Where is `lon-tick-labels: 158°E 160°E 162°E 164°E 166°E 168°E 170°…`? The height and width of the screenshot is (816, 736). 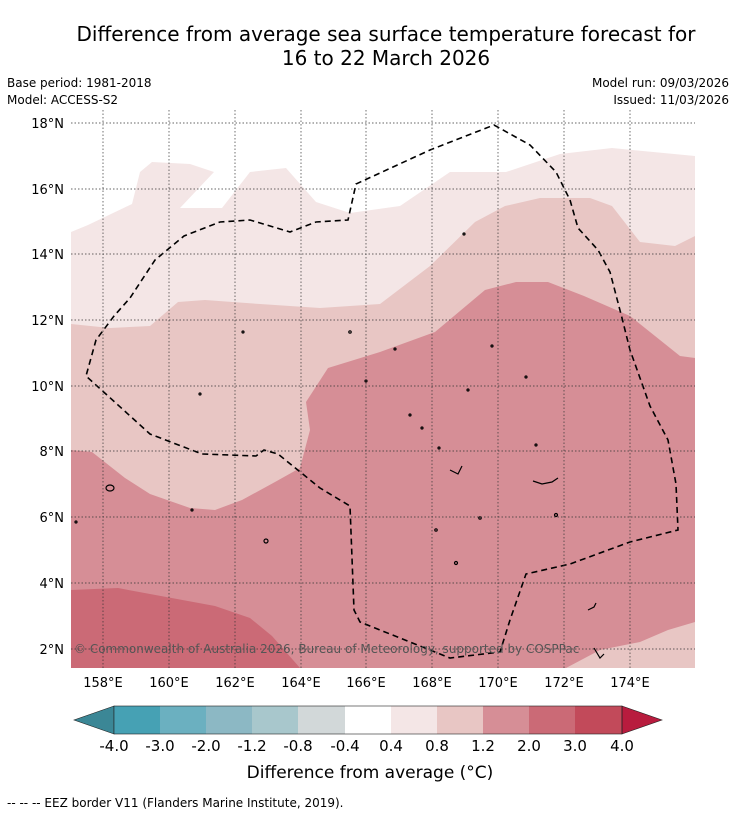
lon-tick-labels: 158°E 160°E 162°E 164°E 166°E 168°E 170°… is located at coordinates (366, 683).